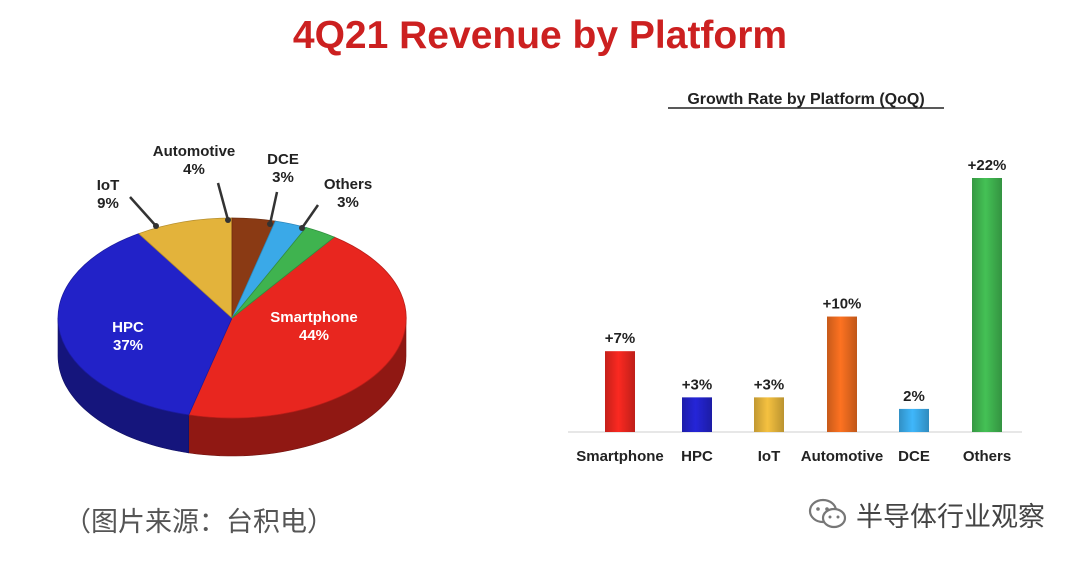 The height and width of the screenshot is (561, 1080). Describe the element at coordinates (283, 273) in the screenshot. I see `pie-slice-others` at that location.